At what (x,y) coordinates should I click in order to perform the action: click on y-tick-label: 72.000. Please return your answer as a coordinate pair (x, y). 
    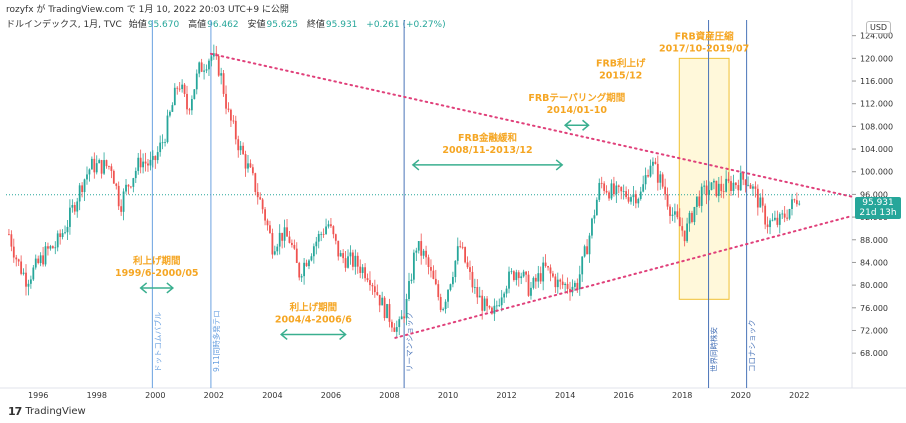
    Looking at the image, I should click on (874, 330).